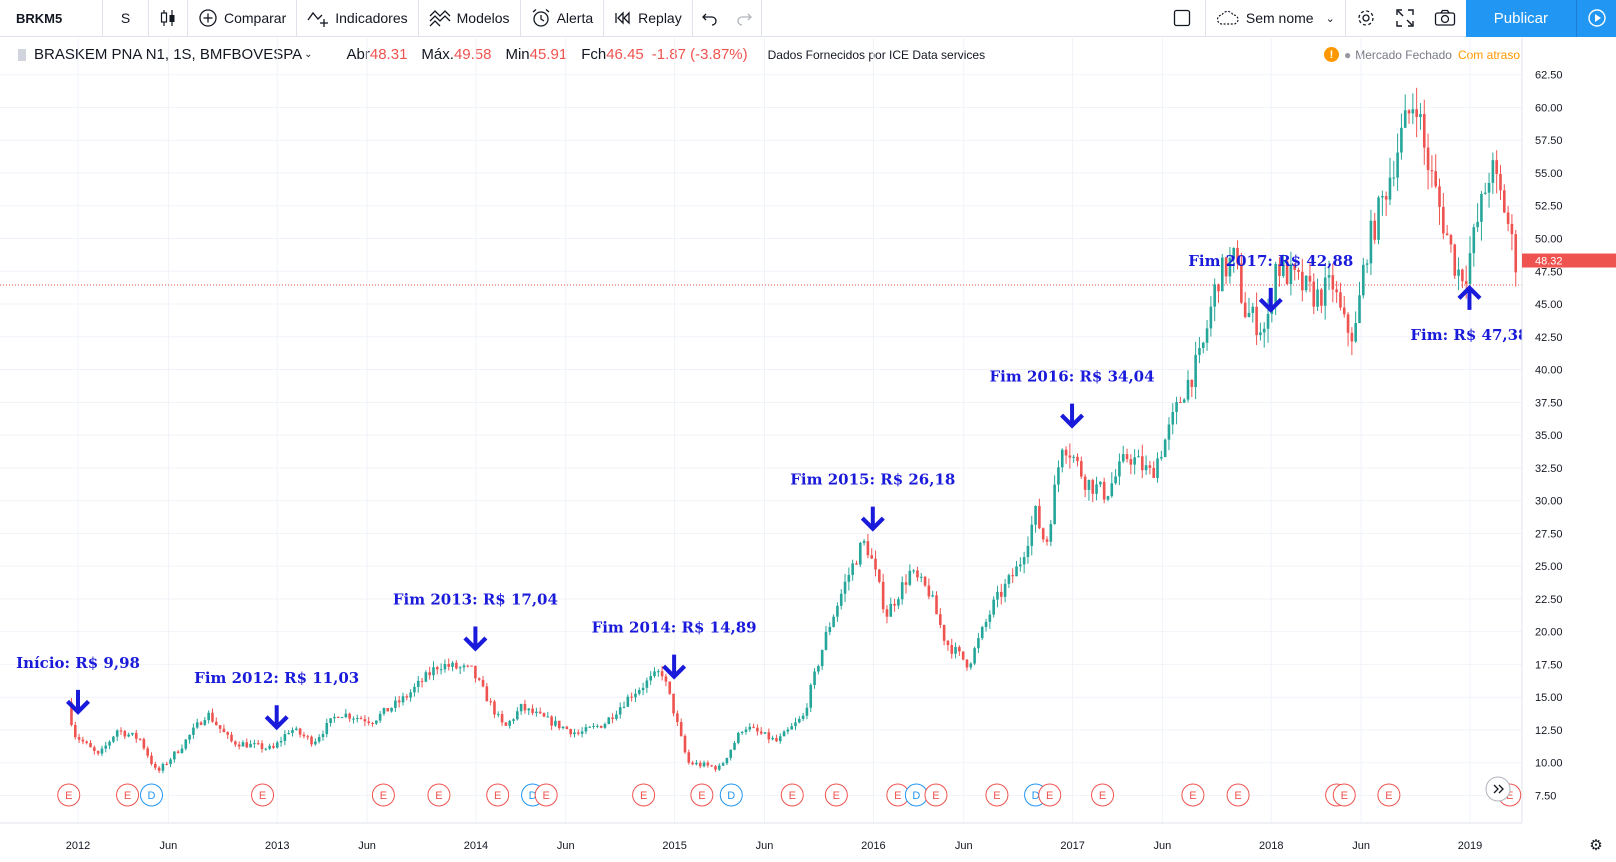 Image resolution: width=1616 pixels, height=862 pixels. What do you see at coordinates (808, 18) in the screenshot?
I see `top-toolbar: BRKM5 S Comparar Indicadores` at bounding box center [808, 18].